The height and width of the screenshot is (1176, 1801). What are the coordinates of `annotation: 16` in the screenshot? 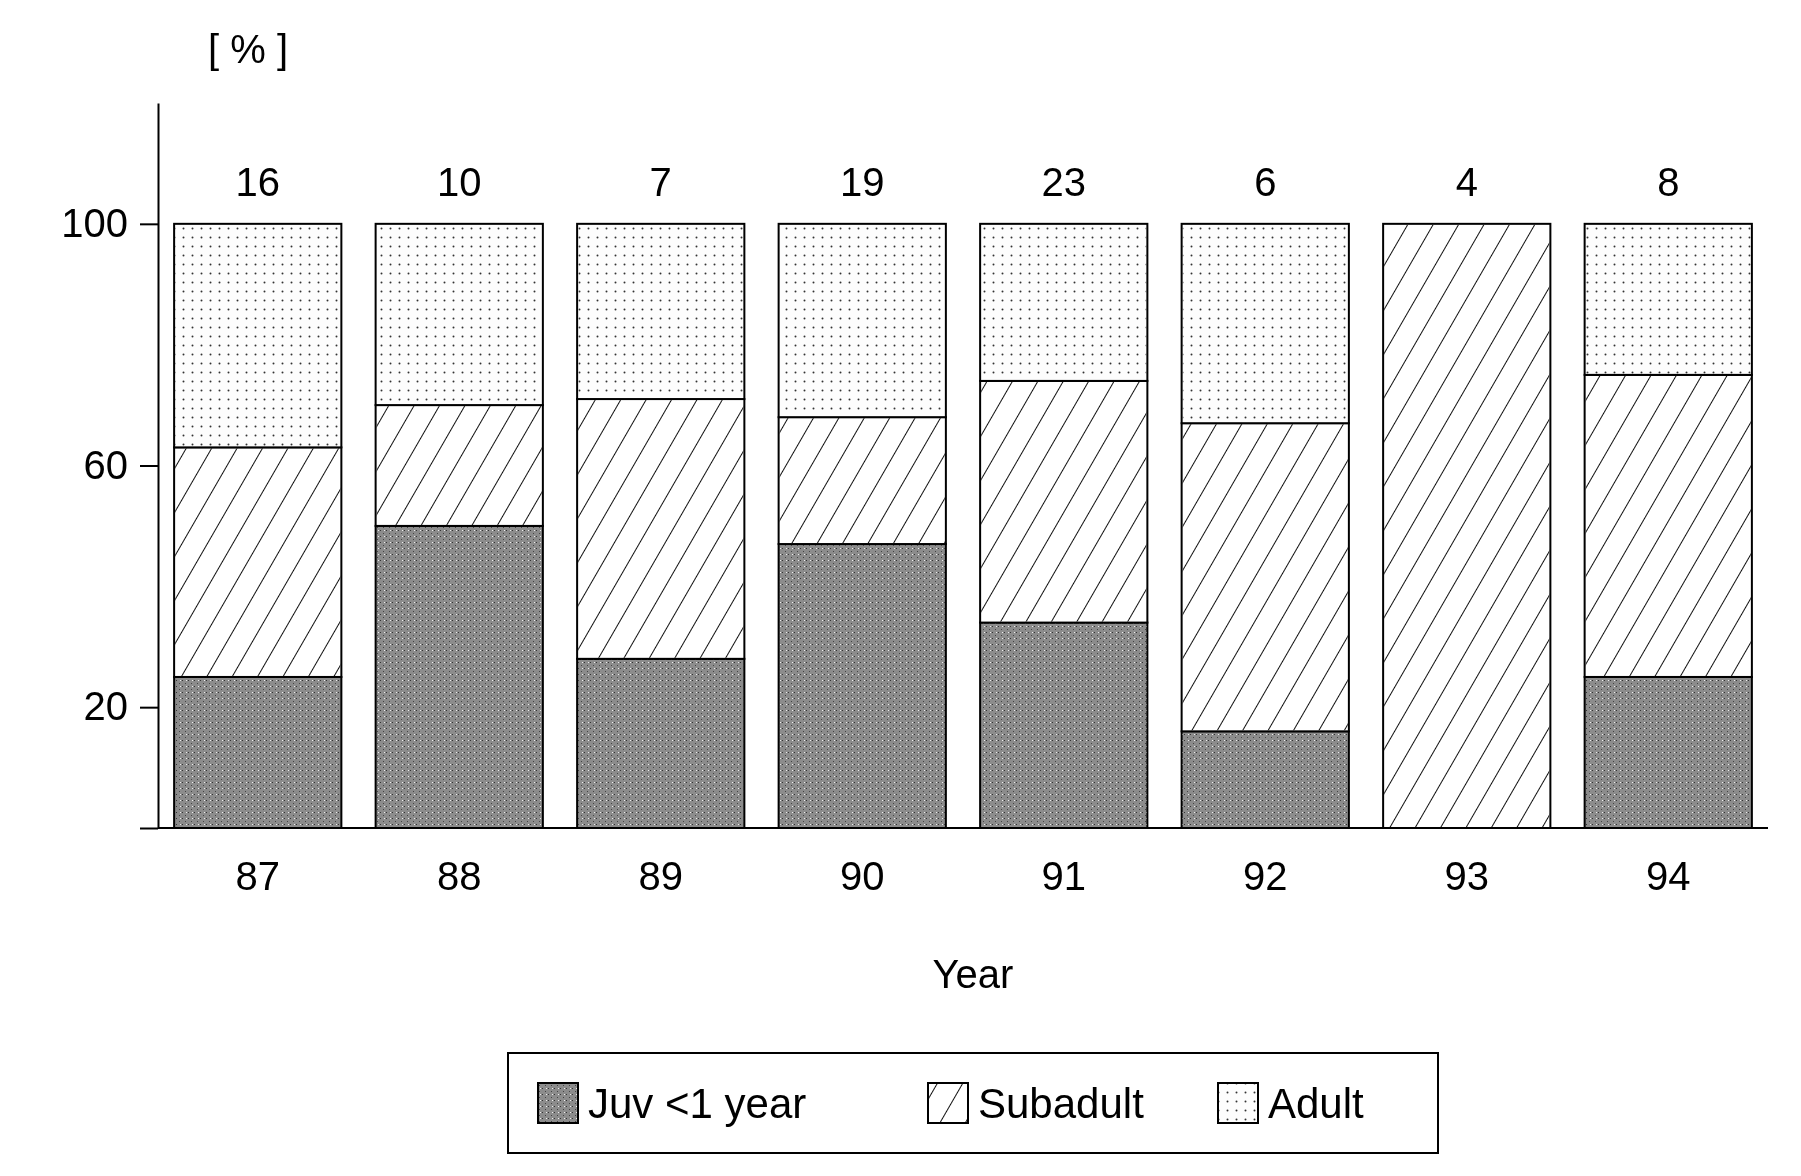 It's located at (257, 181).